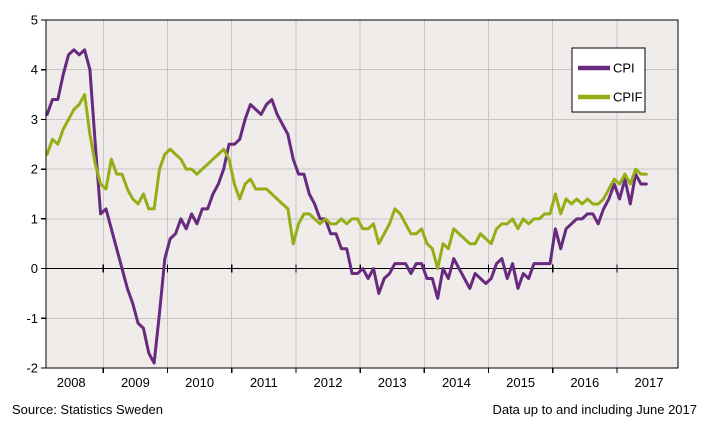 This screenshot has height=440, width=709. What do you see at coordinates (264, 382) in the screenshot?
I see `x-tick-label: 2011` at bounding box center [264, 382].